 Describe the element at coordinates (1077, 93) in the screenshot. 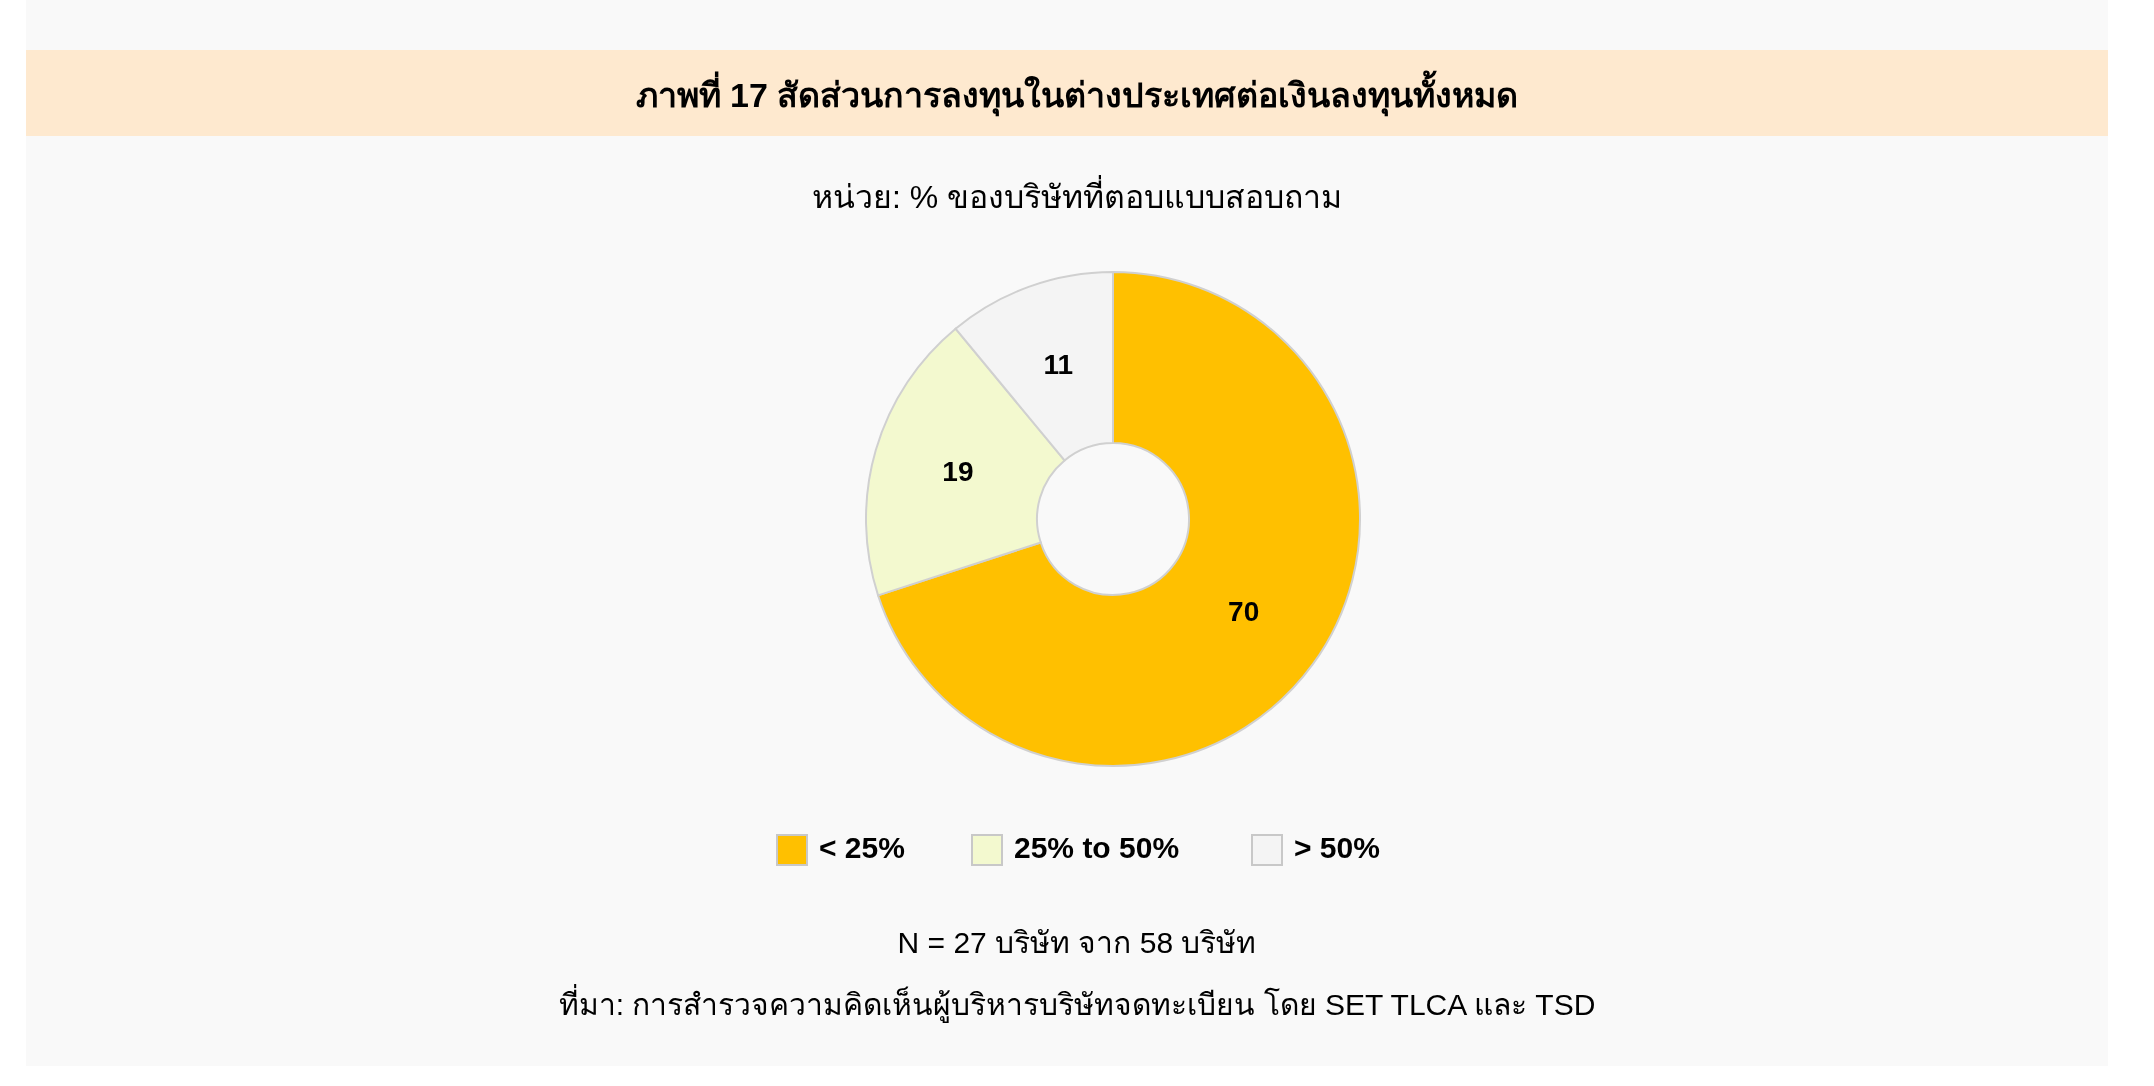

I see `chart-title: ภาพที่ 17 สัดส่วนการลงทุนในต่างประเทศต่อเงินลงทุนทั้งหมด` at that location.